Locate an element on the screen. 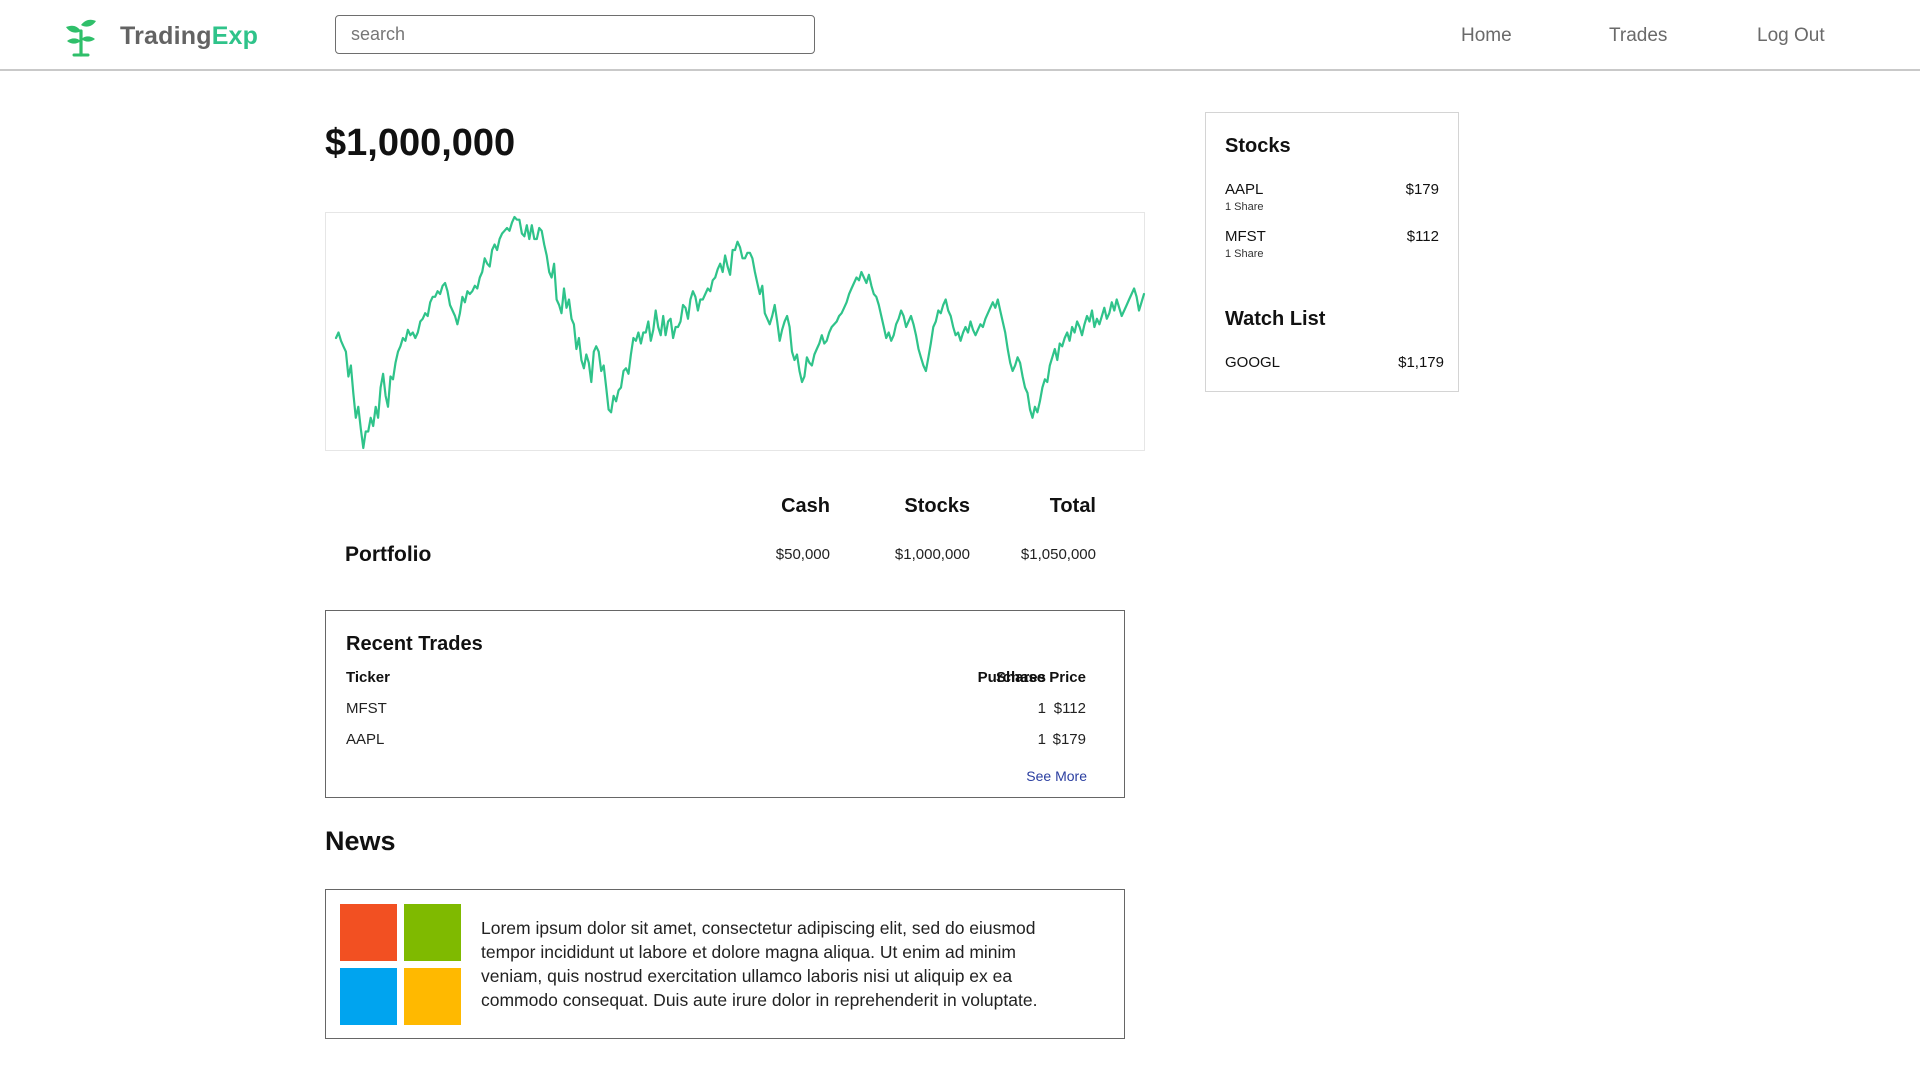 This screenshot has height=1080, width=1920. chart-series-line is located at coordinates (740, 332).